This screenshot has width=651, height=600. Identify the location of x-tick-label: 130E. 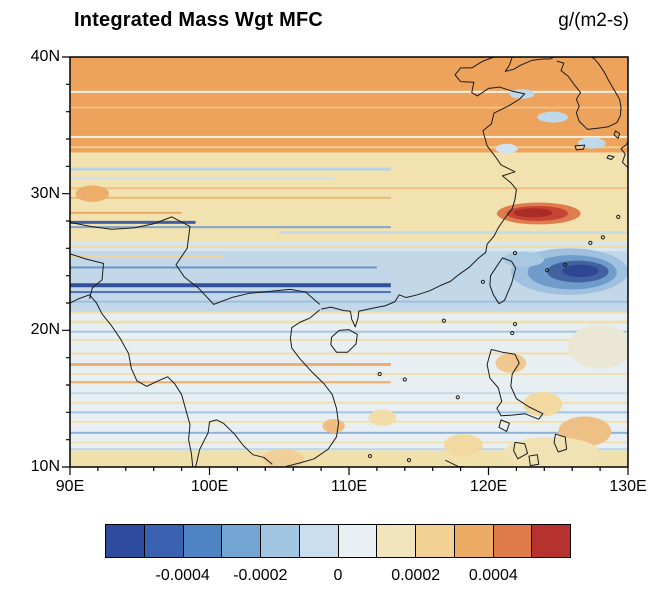
(628, 486).